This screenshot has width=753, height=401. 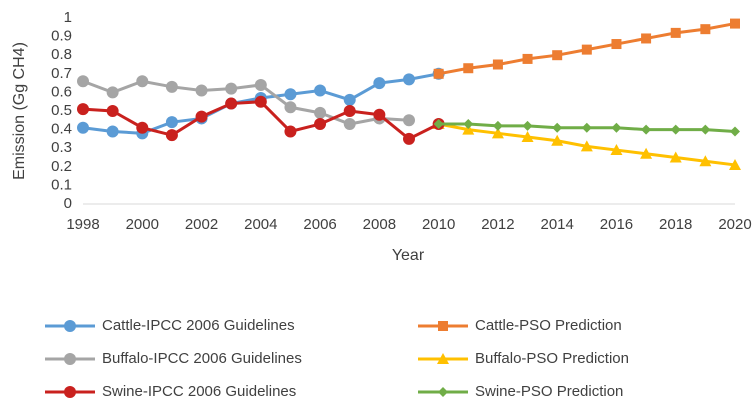 I want to click on y-tick-label: 0.6, so click(x=61, y=91).